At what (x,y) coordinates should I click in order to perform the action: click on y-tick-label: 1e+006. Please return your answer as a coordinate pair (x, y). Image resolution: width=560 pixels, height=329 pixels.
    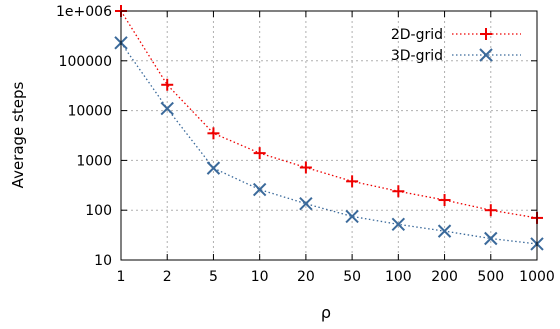
    Looking at the image, I should click on (84, 12).